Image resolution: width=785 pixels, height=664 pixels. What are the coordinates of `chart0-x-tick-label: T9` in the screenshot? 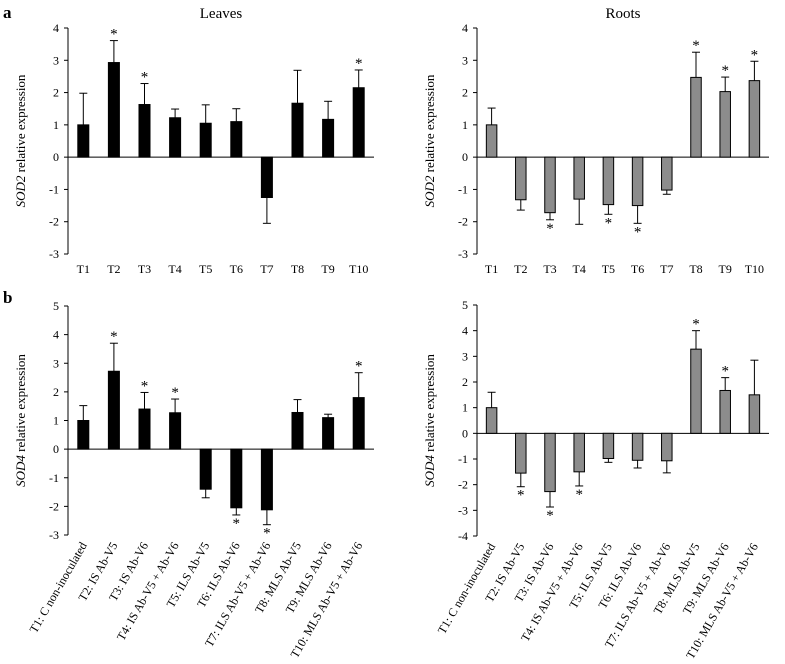 It's located at (327, 269).